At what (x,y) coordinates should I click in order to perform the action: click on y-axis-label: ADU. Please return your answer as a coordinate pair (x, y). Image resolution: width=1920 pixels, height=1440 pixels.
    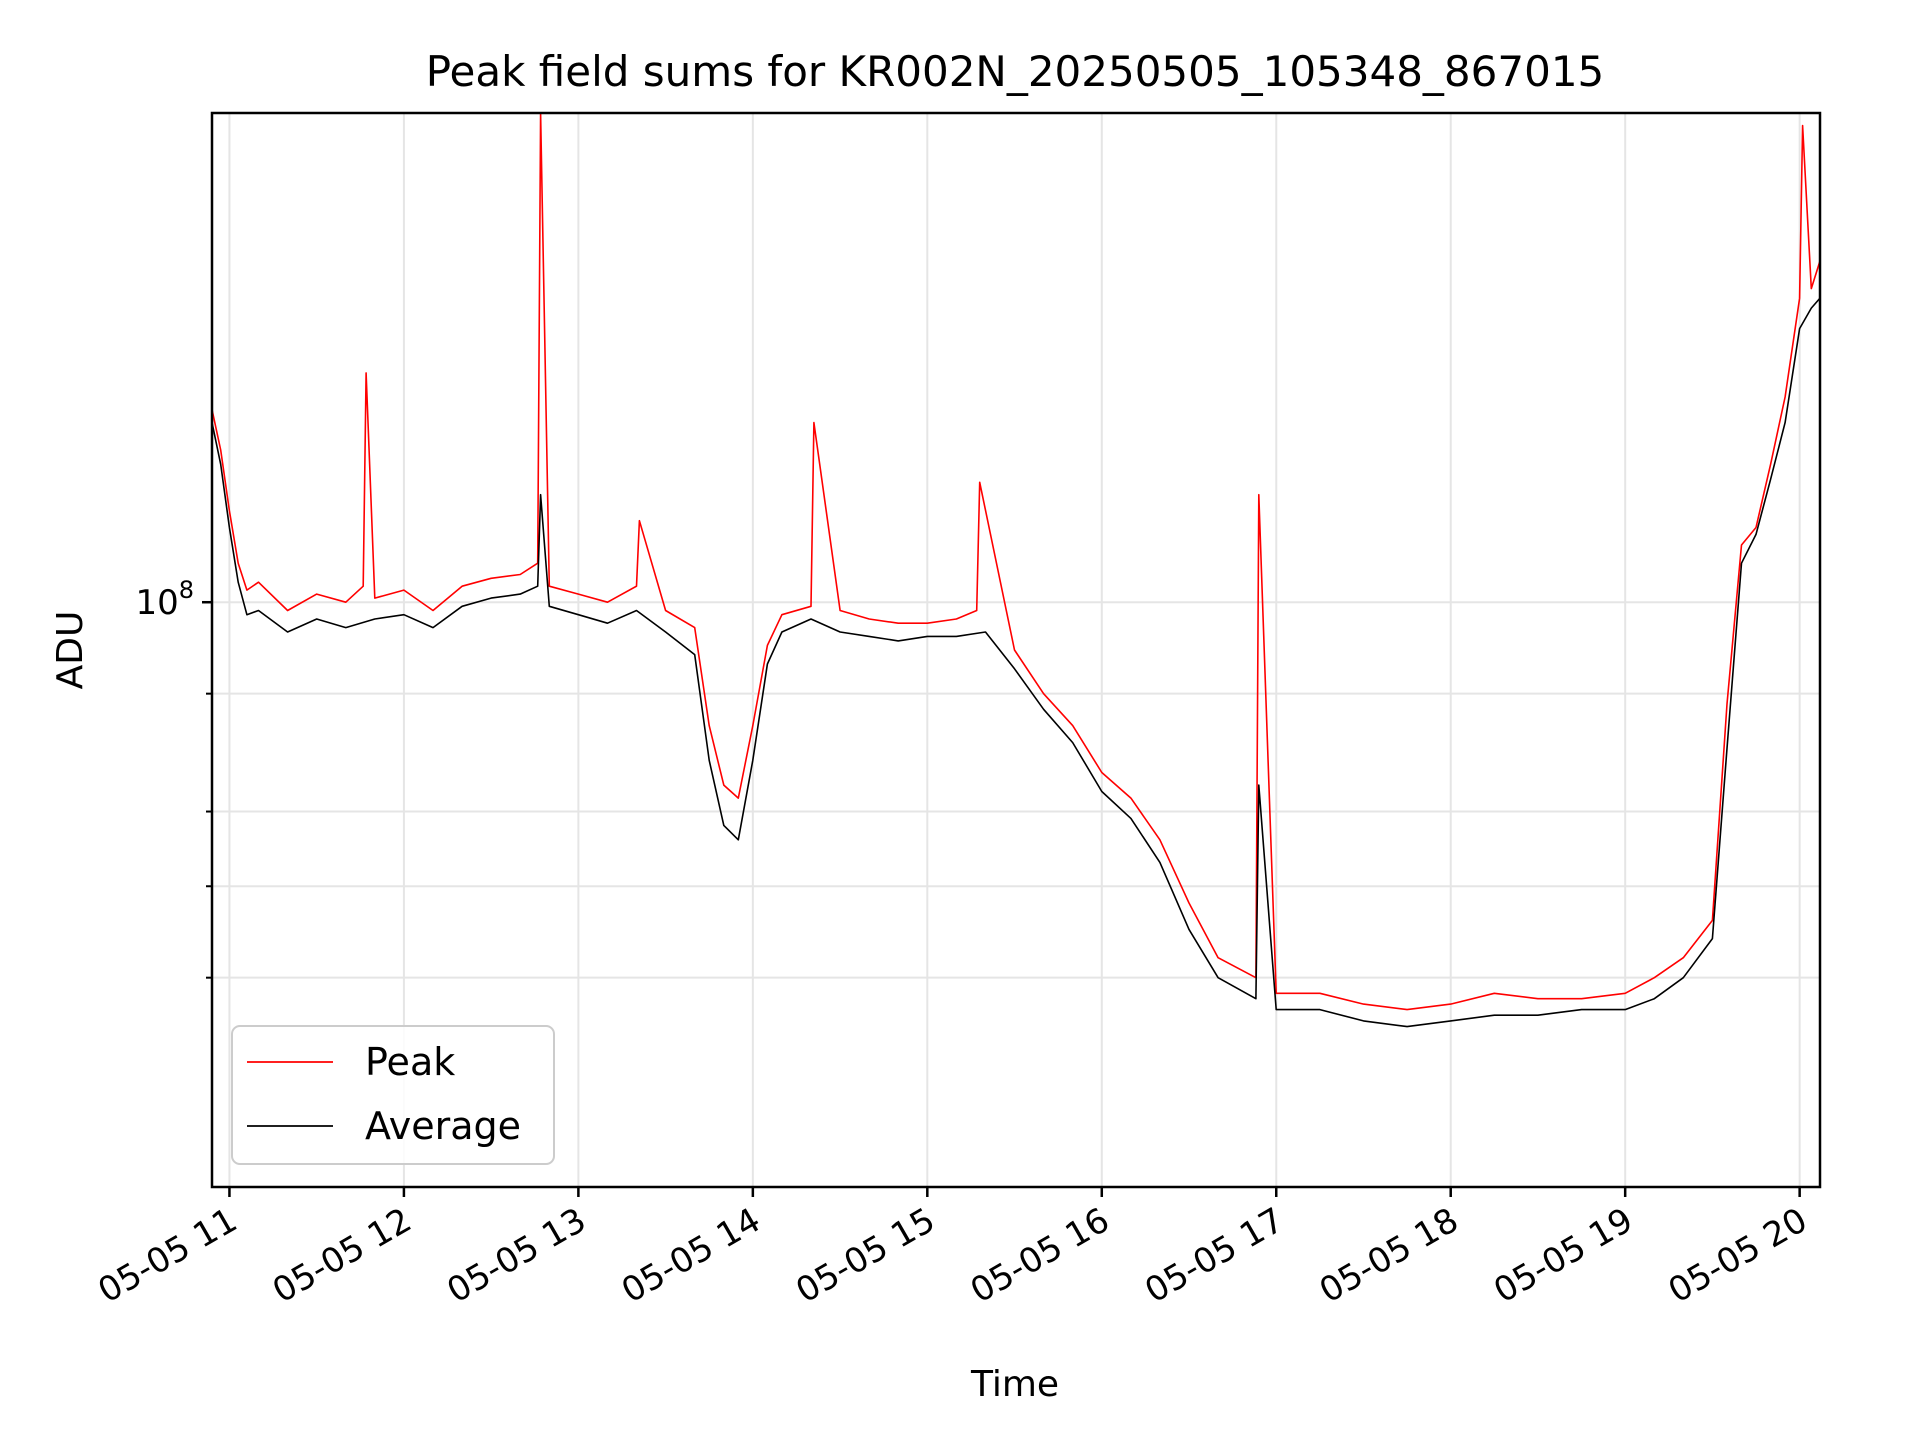
    Looking at the image, I should click on (70, 650).